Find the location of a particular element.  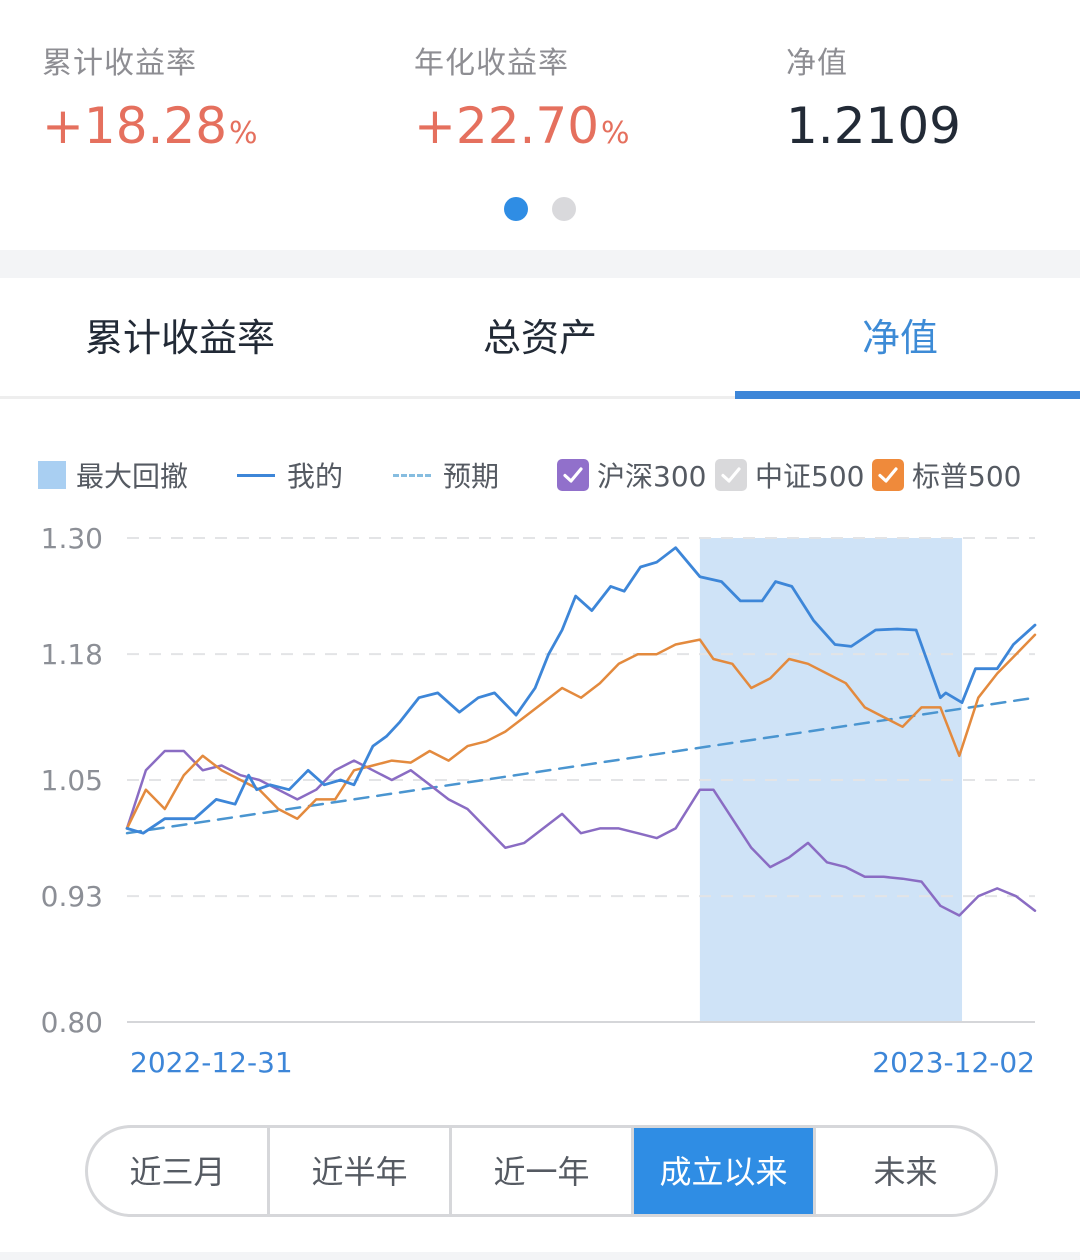

stat-annualized-return: 年化收益率 +22.70% is located at coordinates (522, 100).